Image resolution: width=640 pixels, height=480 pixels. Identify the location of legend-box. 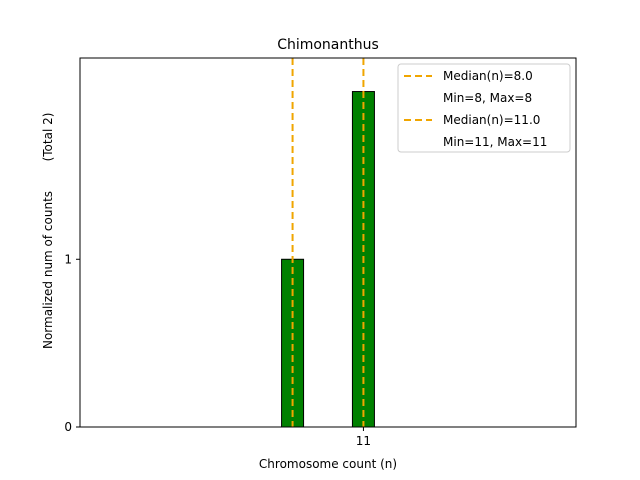
(484, 108).